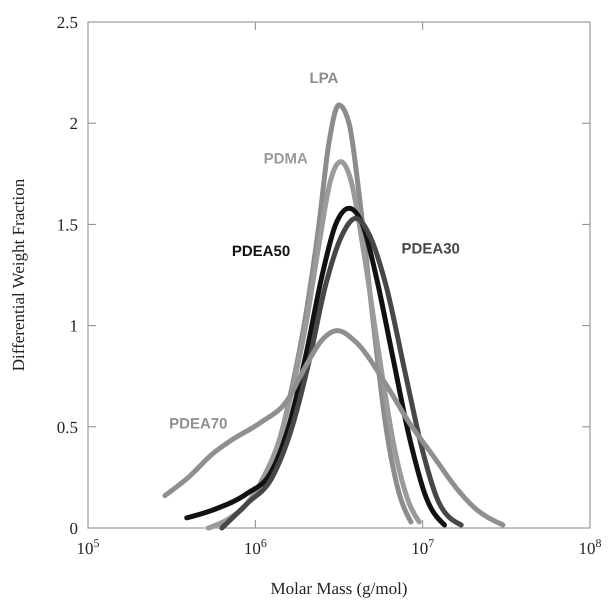 The height and width of the screenshot is (601, 608). Describe the element at coordinates (88, 547) in the screenshot. I see `x-tick-label: 10$^{5}$` at that location.